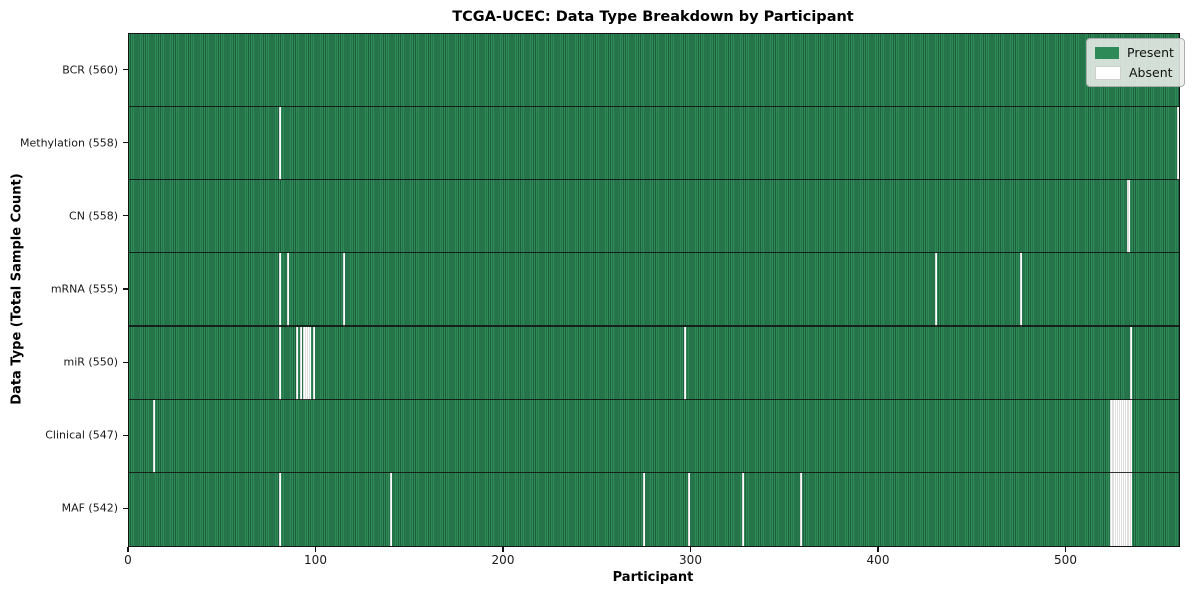 The height and width of the screenshot is (600, 1200). What do you see at coordinates (878, 560) in the screenshot?
I see `x-tick-label: 400` at bounding box center [878, 560].